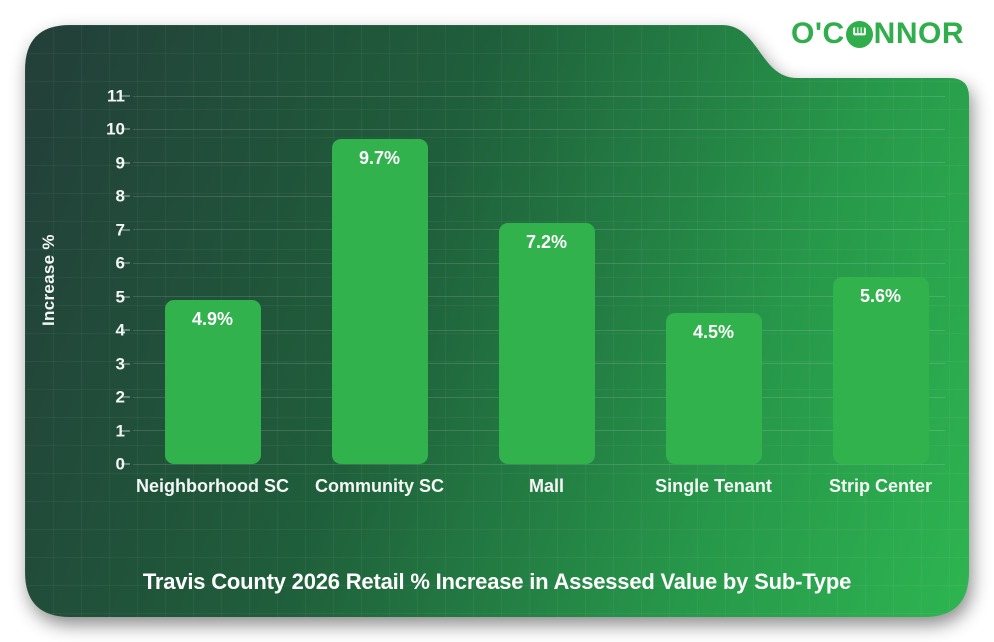 Image resolution: width=994 pixels, height=642 pixels. What do you see at coordinates (380, 301) in the screenshot?
I see `bar-community-sc: 9.7%` at bounding box center [380, 301].